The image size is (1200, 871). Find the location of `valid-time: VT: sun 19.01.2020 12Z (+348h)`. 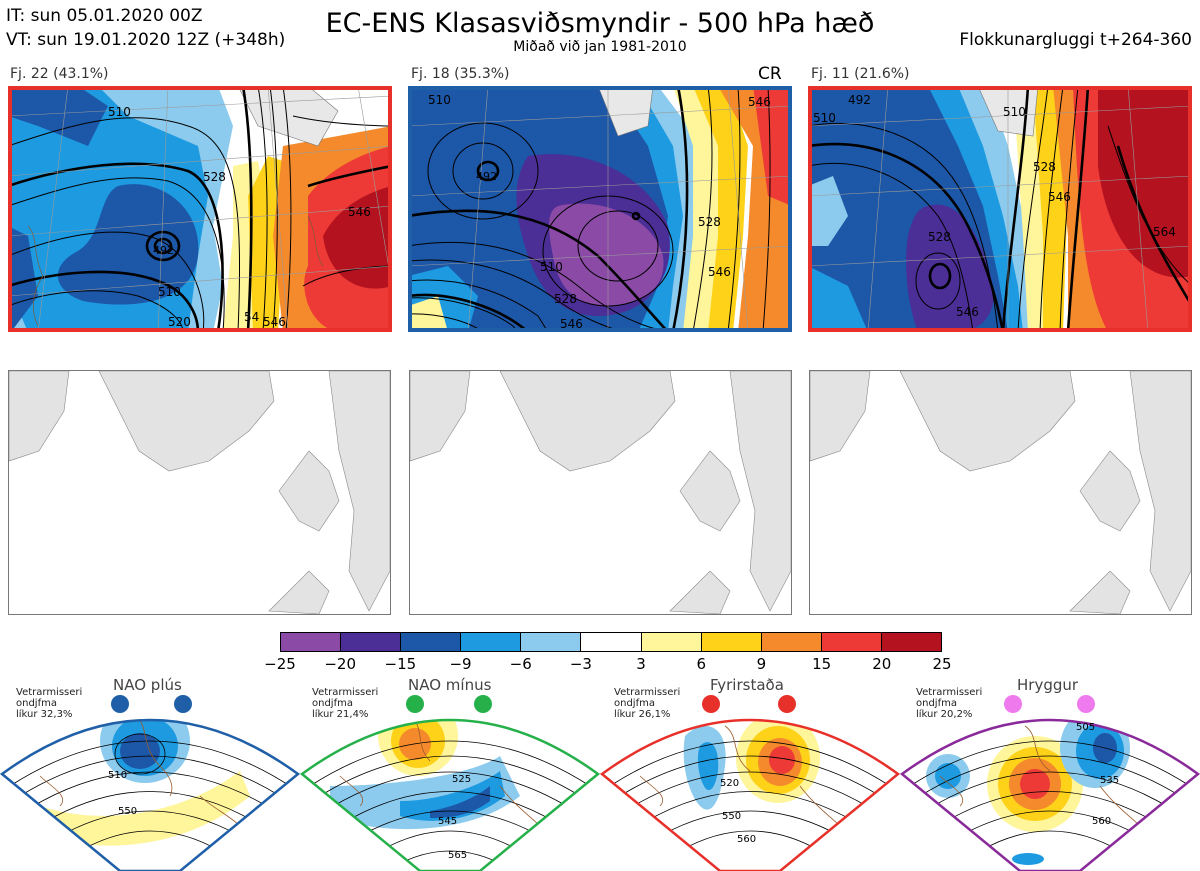

valid-time: VT: sun 19.01.2020 12Z (+348h) is located at coordinates (146, 40).